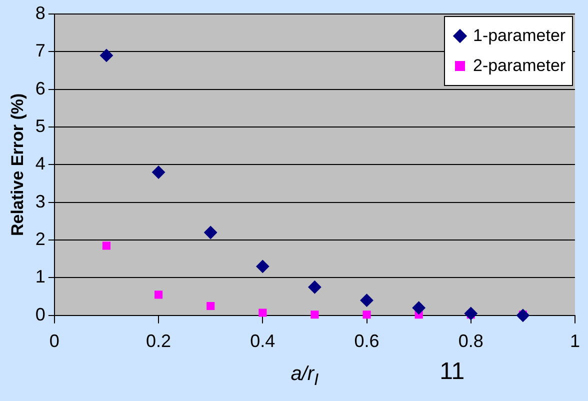 This screenshot has width=588, height=401. I want to click on x-tick-label: 0.6, so click(367, 341).